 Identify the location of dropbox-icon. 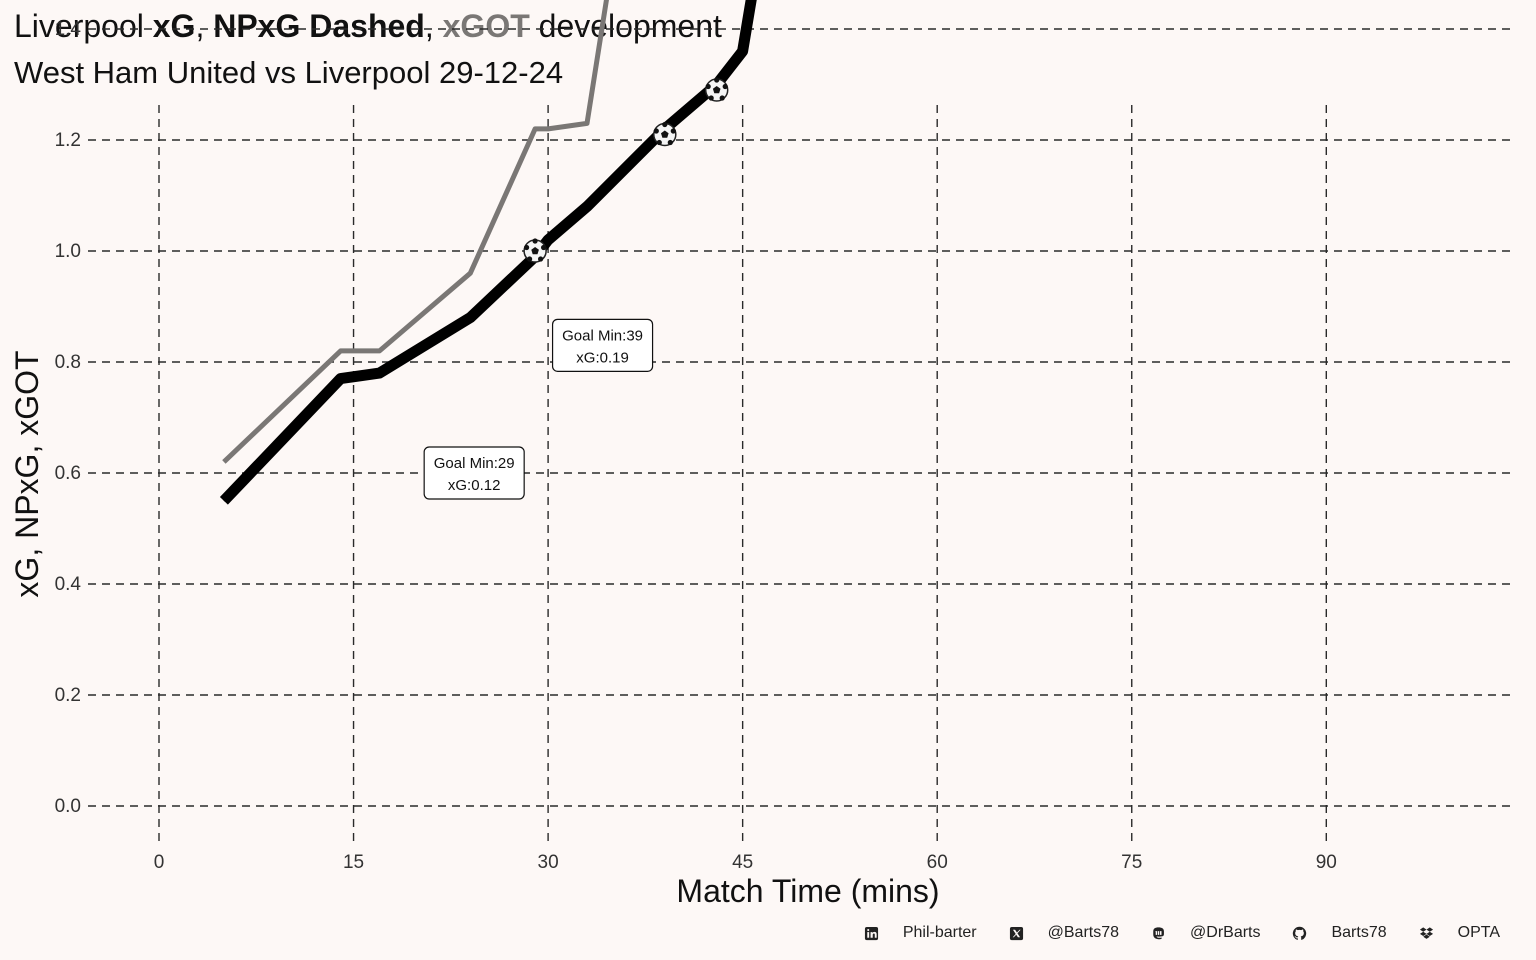
(1426, 932).